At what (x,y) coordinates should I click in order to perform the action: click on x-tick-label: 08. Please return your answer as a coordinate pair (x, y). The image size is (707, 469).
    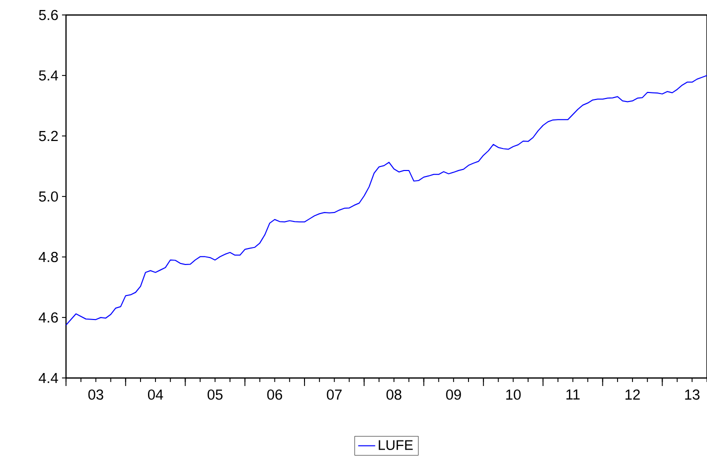
    Looking at the image, I should click on (394, 395).